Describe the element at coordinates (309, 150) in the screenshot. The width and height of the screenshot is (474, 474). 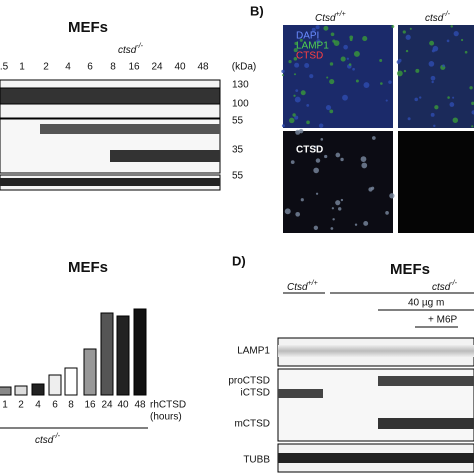
I see `channel-label: CTSD` at that location.